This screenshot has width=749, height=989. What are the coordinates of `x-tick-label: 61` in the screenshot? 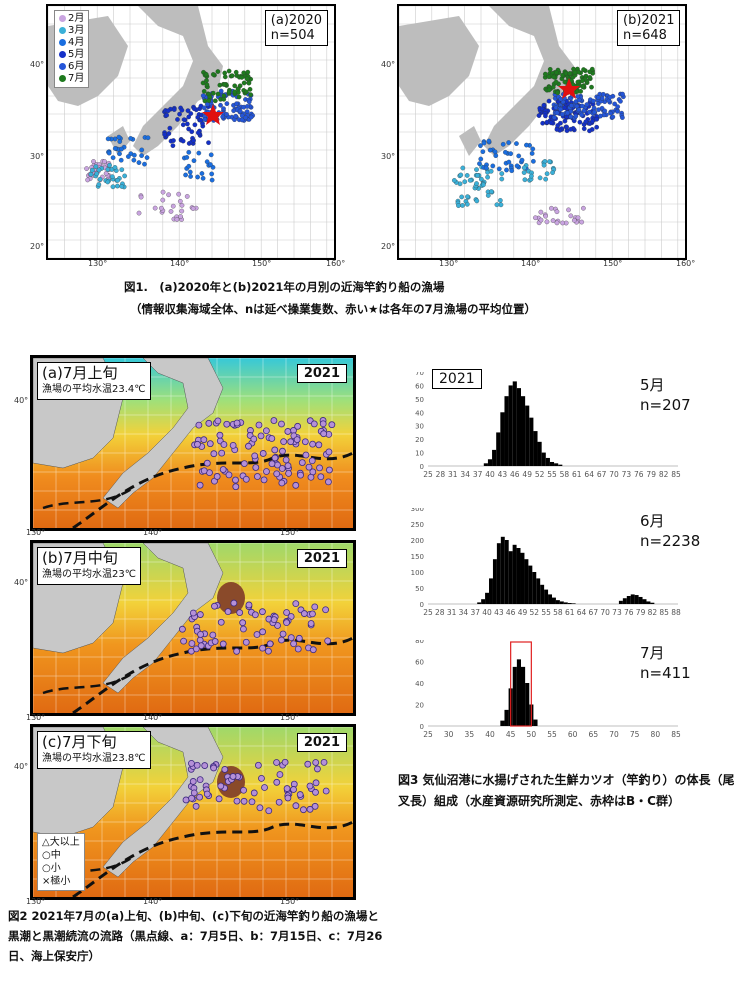 It's located at (577, 474).